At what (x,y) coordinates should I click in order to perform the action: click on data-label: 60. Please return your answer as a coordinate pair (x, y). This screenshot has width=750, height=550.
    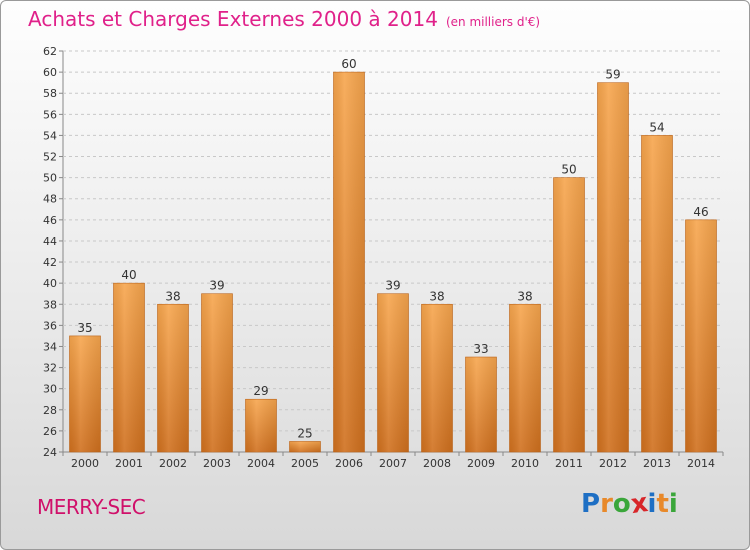
    Looking at the image, I should click on (348, 64).